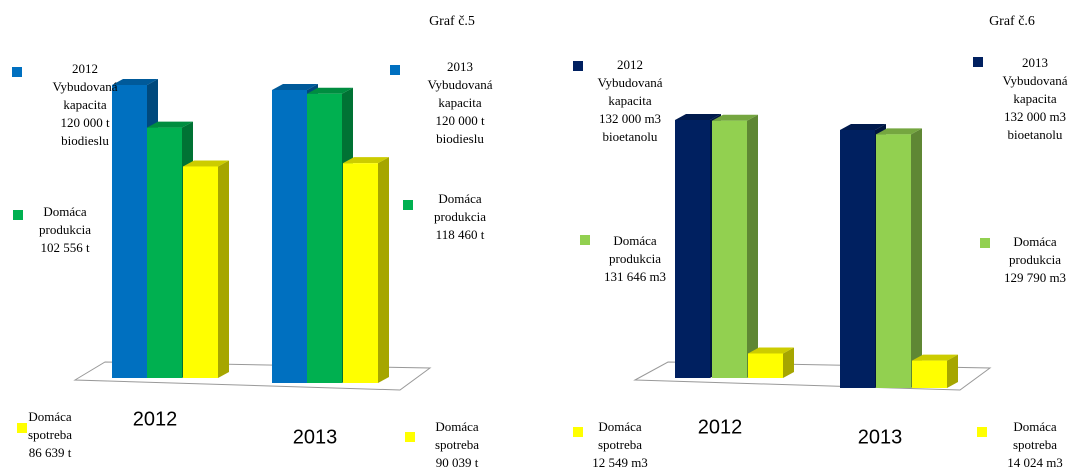  What do you see at coordinates (1035, 462) in the screenshot?
I see `annotation-value: 14 024 m3` at bounding box center [1035, 462].